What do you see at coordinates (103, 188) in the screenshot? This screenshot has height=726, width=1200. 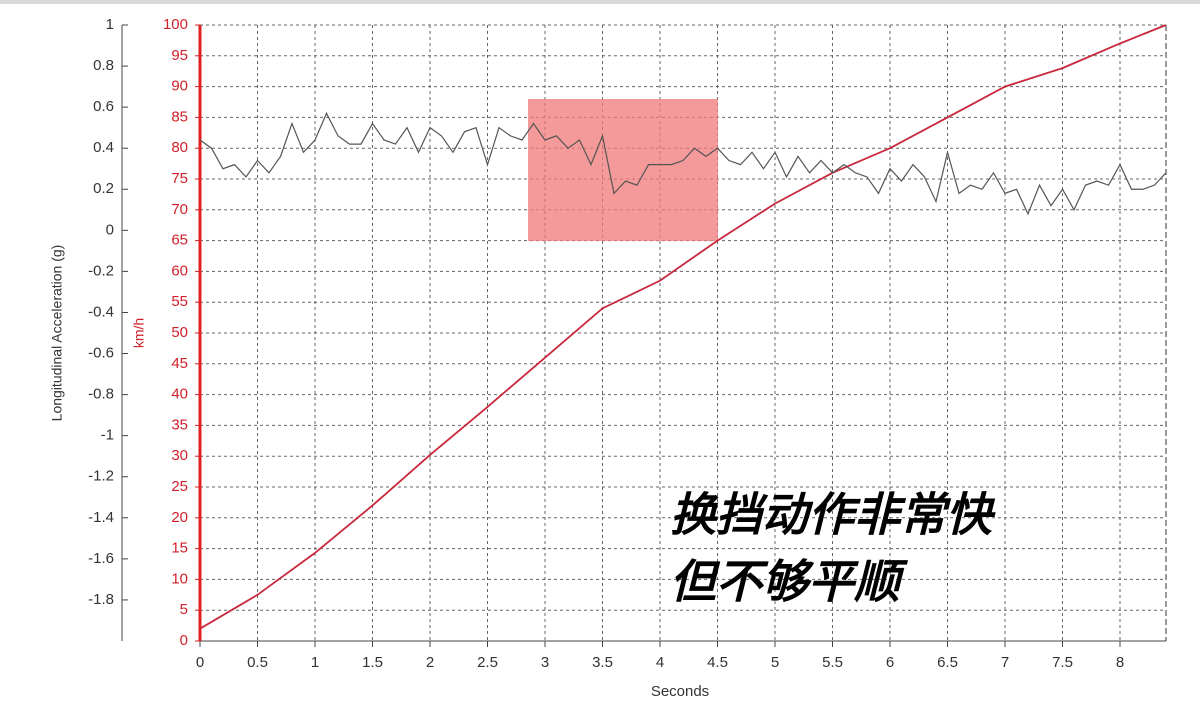 I see `y2-tick-label: 0.2` at bounding box center [103, 188].